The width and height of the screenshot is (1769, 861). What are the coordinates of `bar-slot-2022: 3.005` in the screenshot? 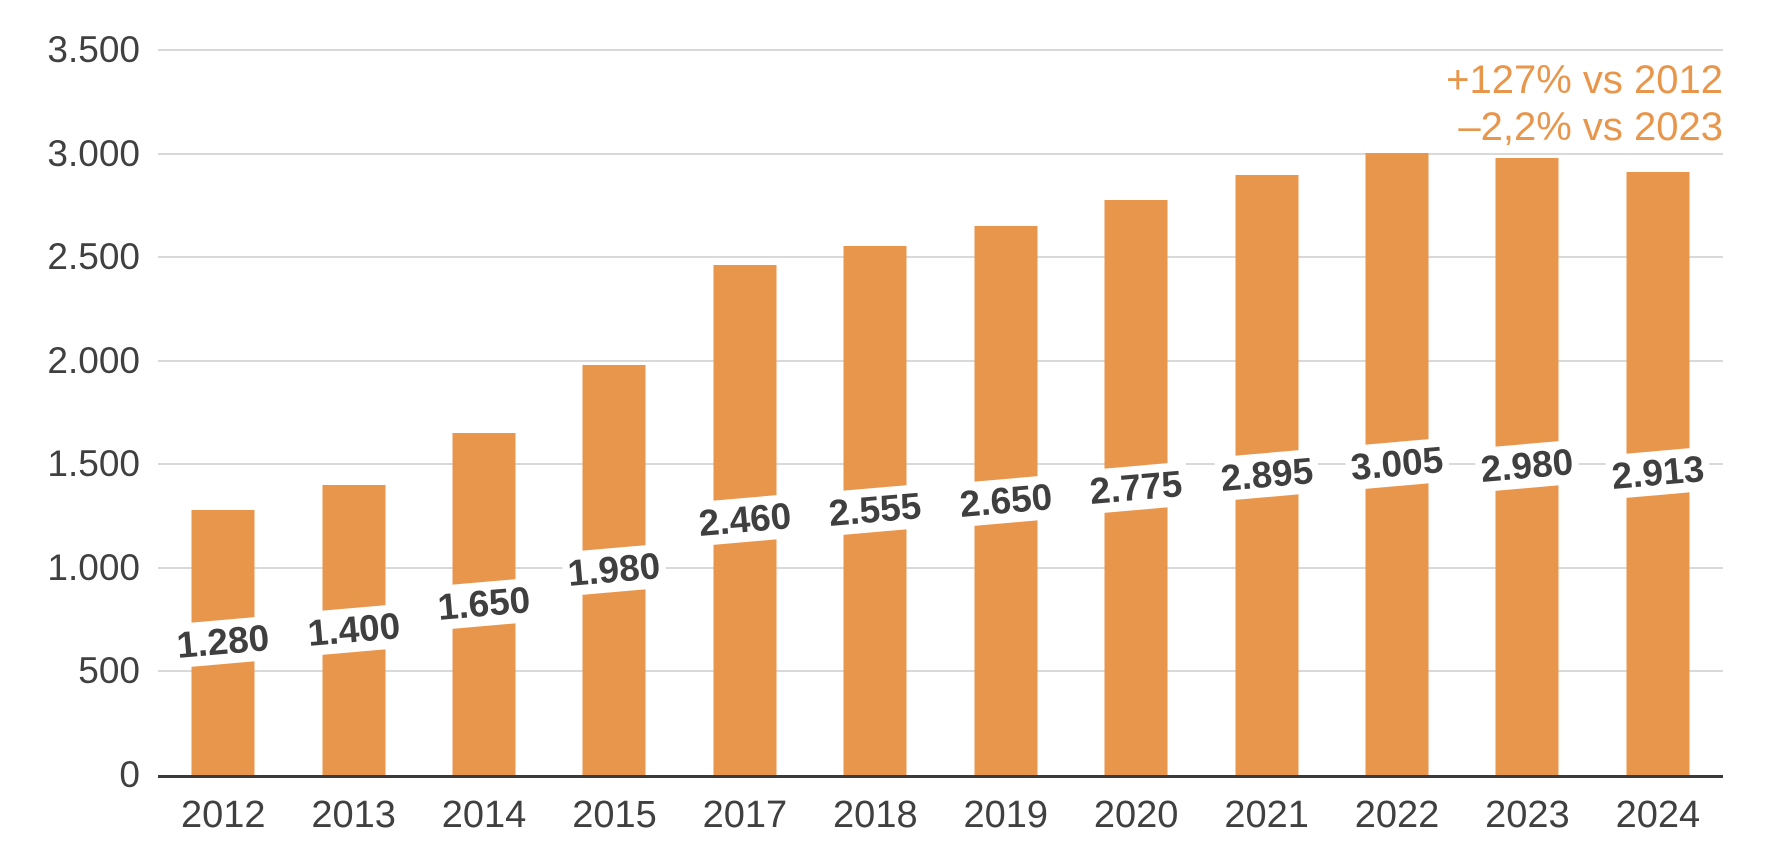 It's located at (1397, 412).